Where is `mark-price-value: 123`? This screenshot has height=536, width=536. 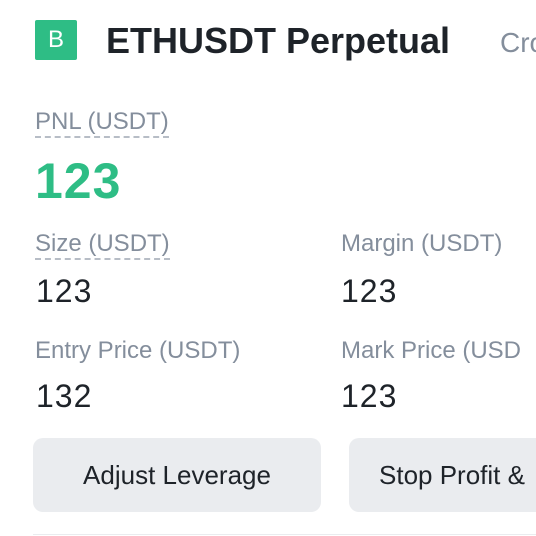 mark-price-value: 123 is located at coordinates (369, 396).